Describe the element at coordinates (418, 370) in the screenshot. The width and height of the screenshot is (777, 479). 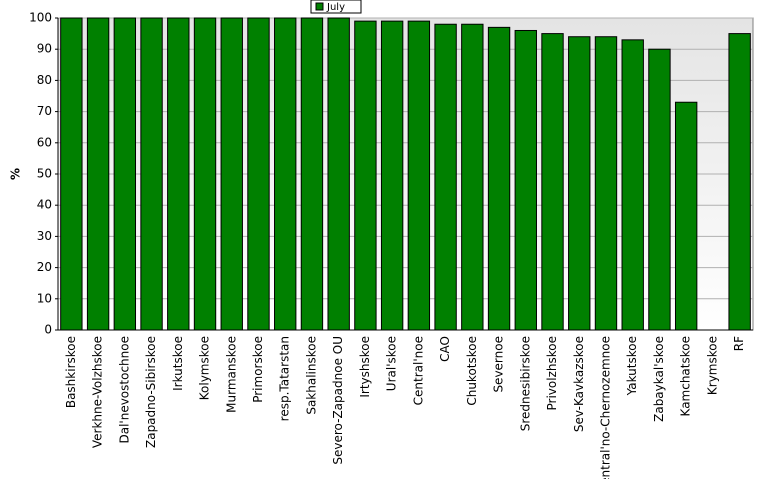
I see `x-tick-label: Central'noe` at that location.